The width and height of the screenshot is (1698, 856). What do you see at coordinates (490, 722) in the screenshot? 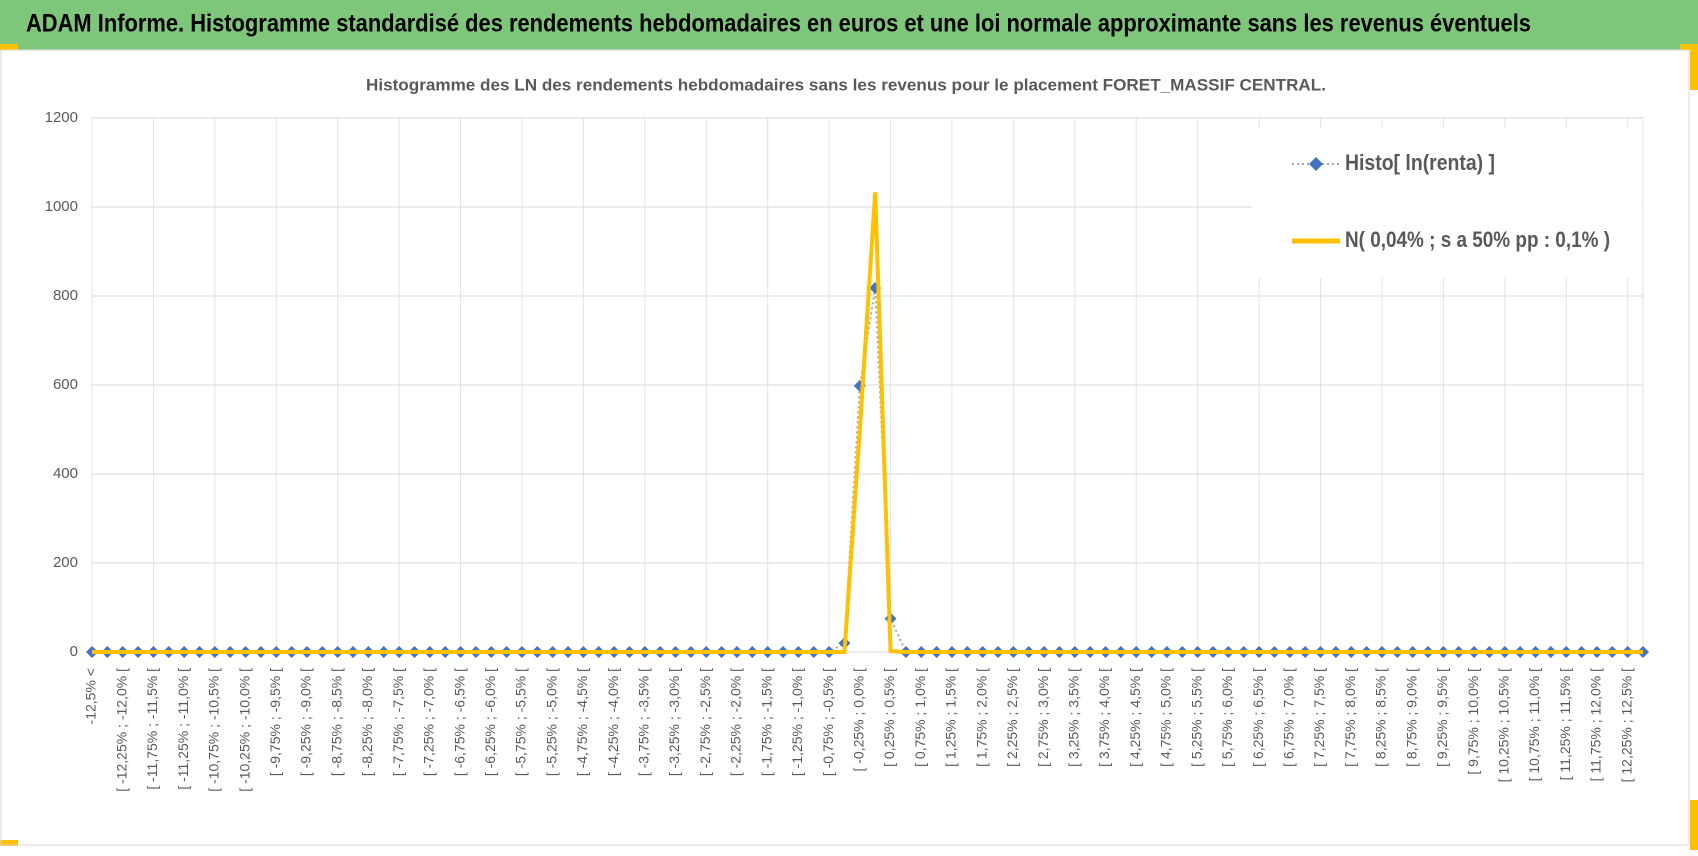
I see `x-tick-label: [ -6,25% ; -6,0% [` at bounding box center [490, 722].